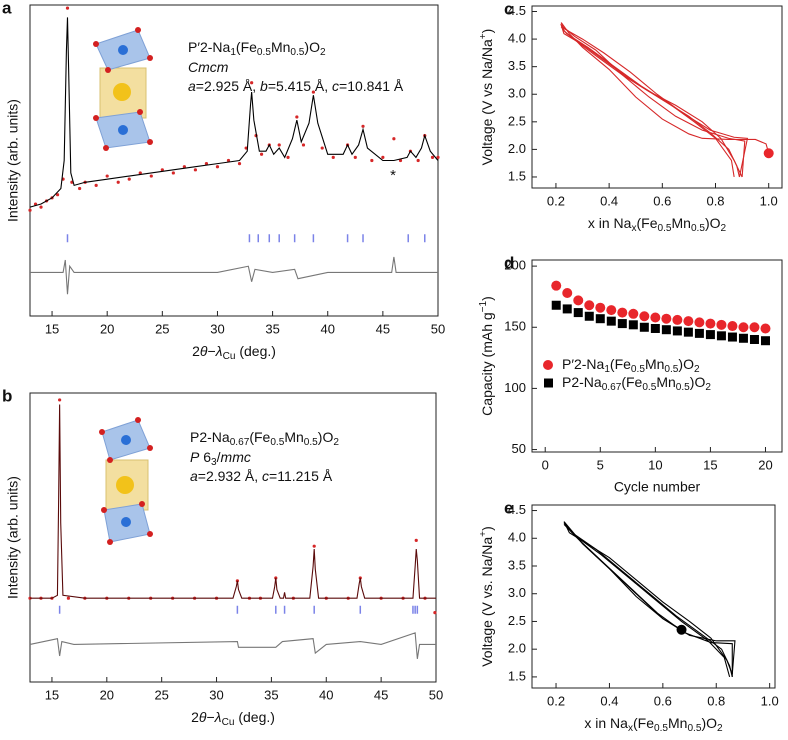 The height and width of the screenshot is (740, 788). What do you see at coordinates (545, 464) in the screenshot?
I see `x-tick-label: 0` at bounding box center [545, 464].